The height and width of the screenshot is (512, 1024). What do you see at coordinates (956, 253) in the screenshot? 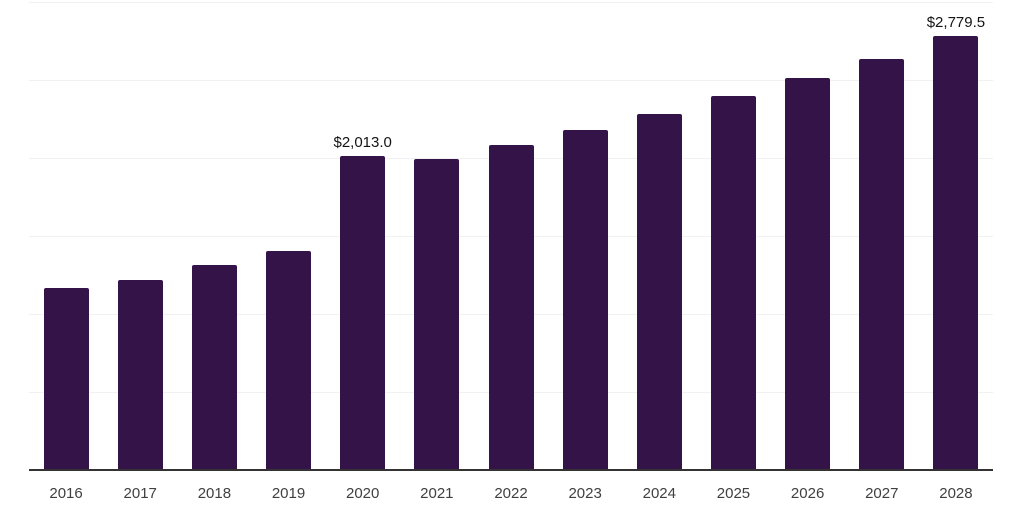
I see `bar-2028` at bounding box center [956, 253].